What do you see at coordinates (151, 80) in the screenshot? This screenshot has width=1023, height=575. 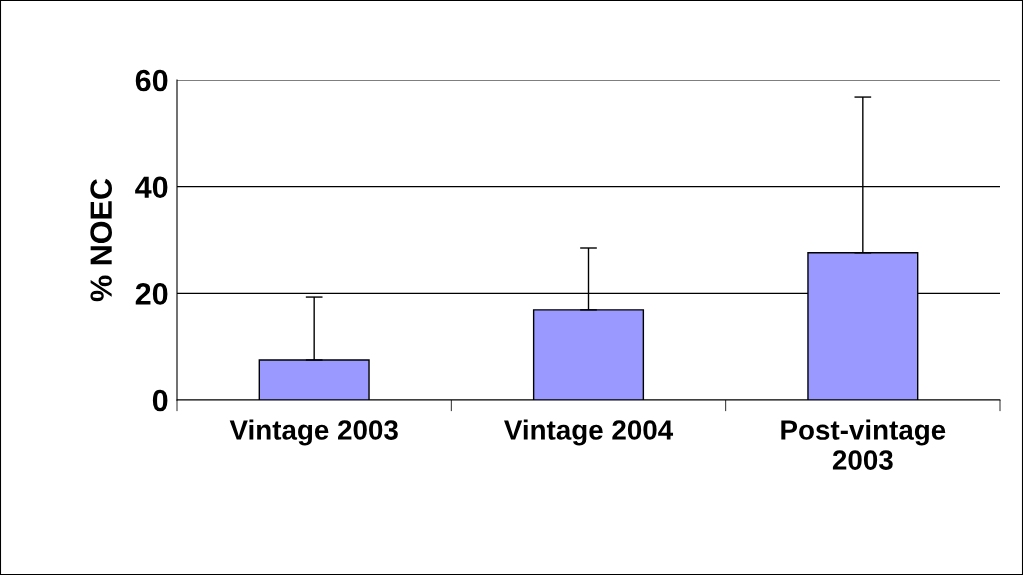 I see `y-tick-label: 60` at bounding box center [151, 80].